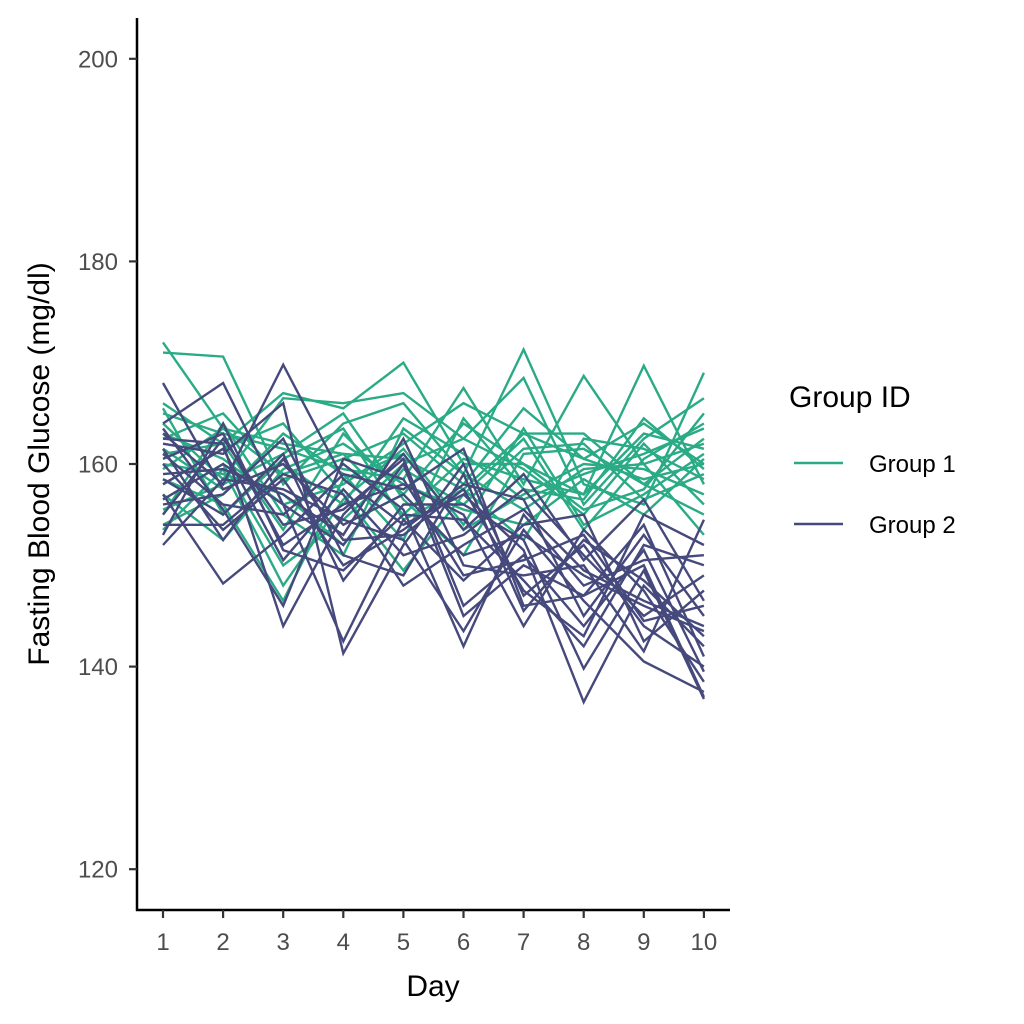  Describe the element at coordinates (912, 464) in the screenshot. I see `legend-label-group-1: Group 1` at that location.